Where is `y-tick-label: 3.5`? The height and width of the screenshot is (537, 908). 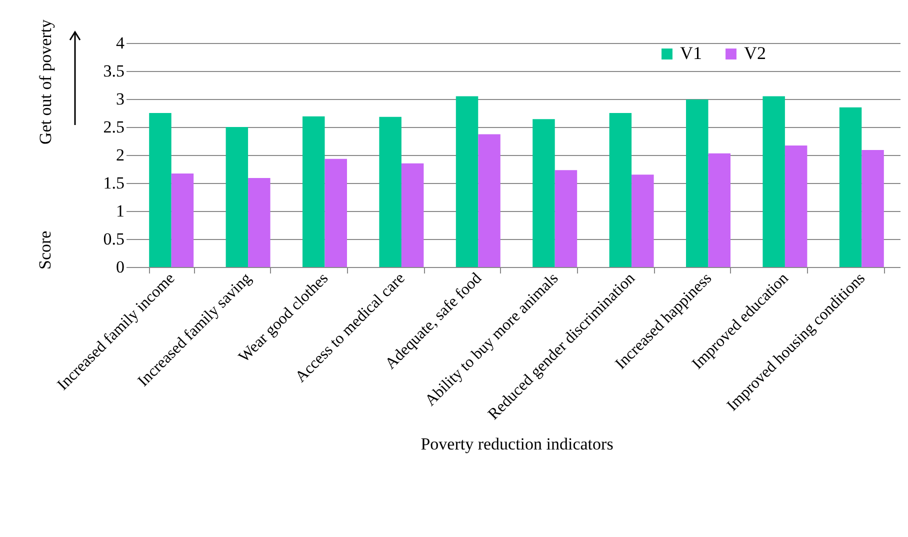
y-tick-label: 3.5 is located at coordinates (113, 71).